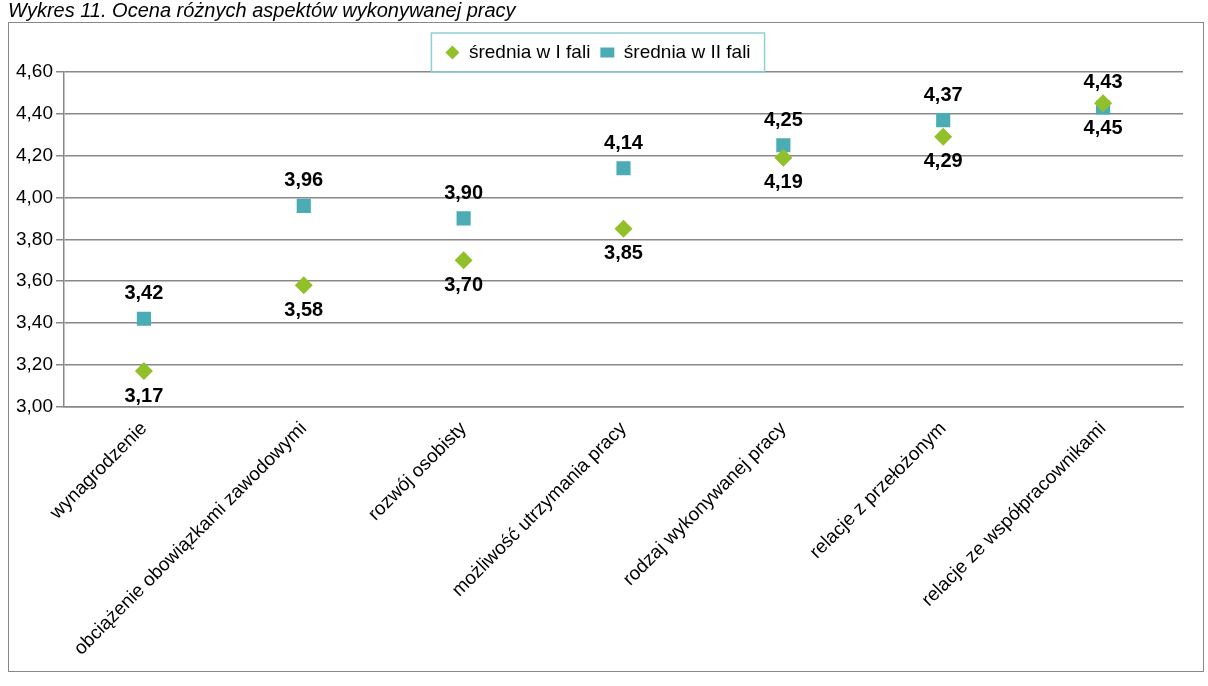  I want to click on y-tick-label: 4,60, so click(34, 71).